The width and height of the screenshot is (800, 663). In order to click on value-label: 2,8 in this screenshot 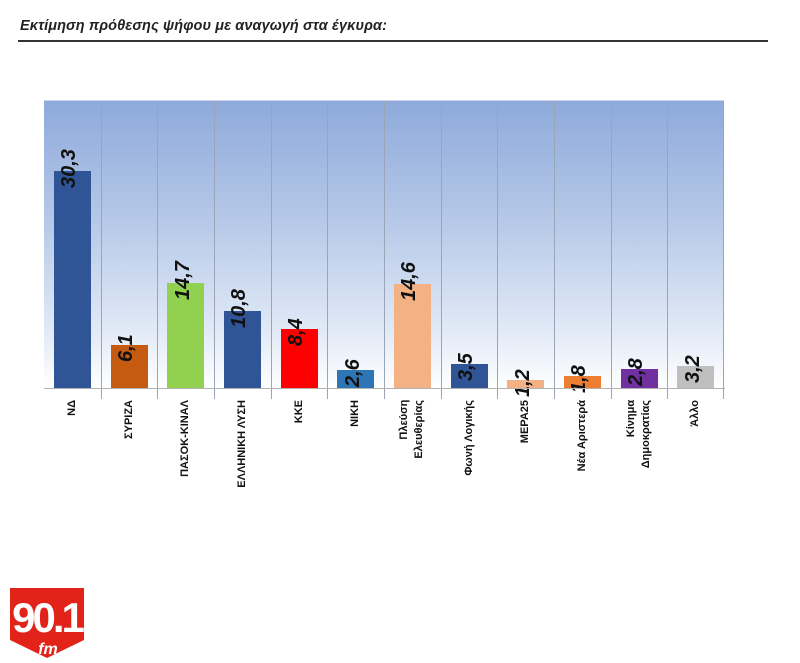, I will do `click(636, 372)`.